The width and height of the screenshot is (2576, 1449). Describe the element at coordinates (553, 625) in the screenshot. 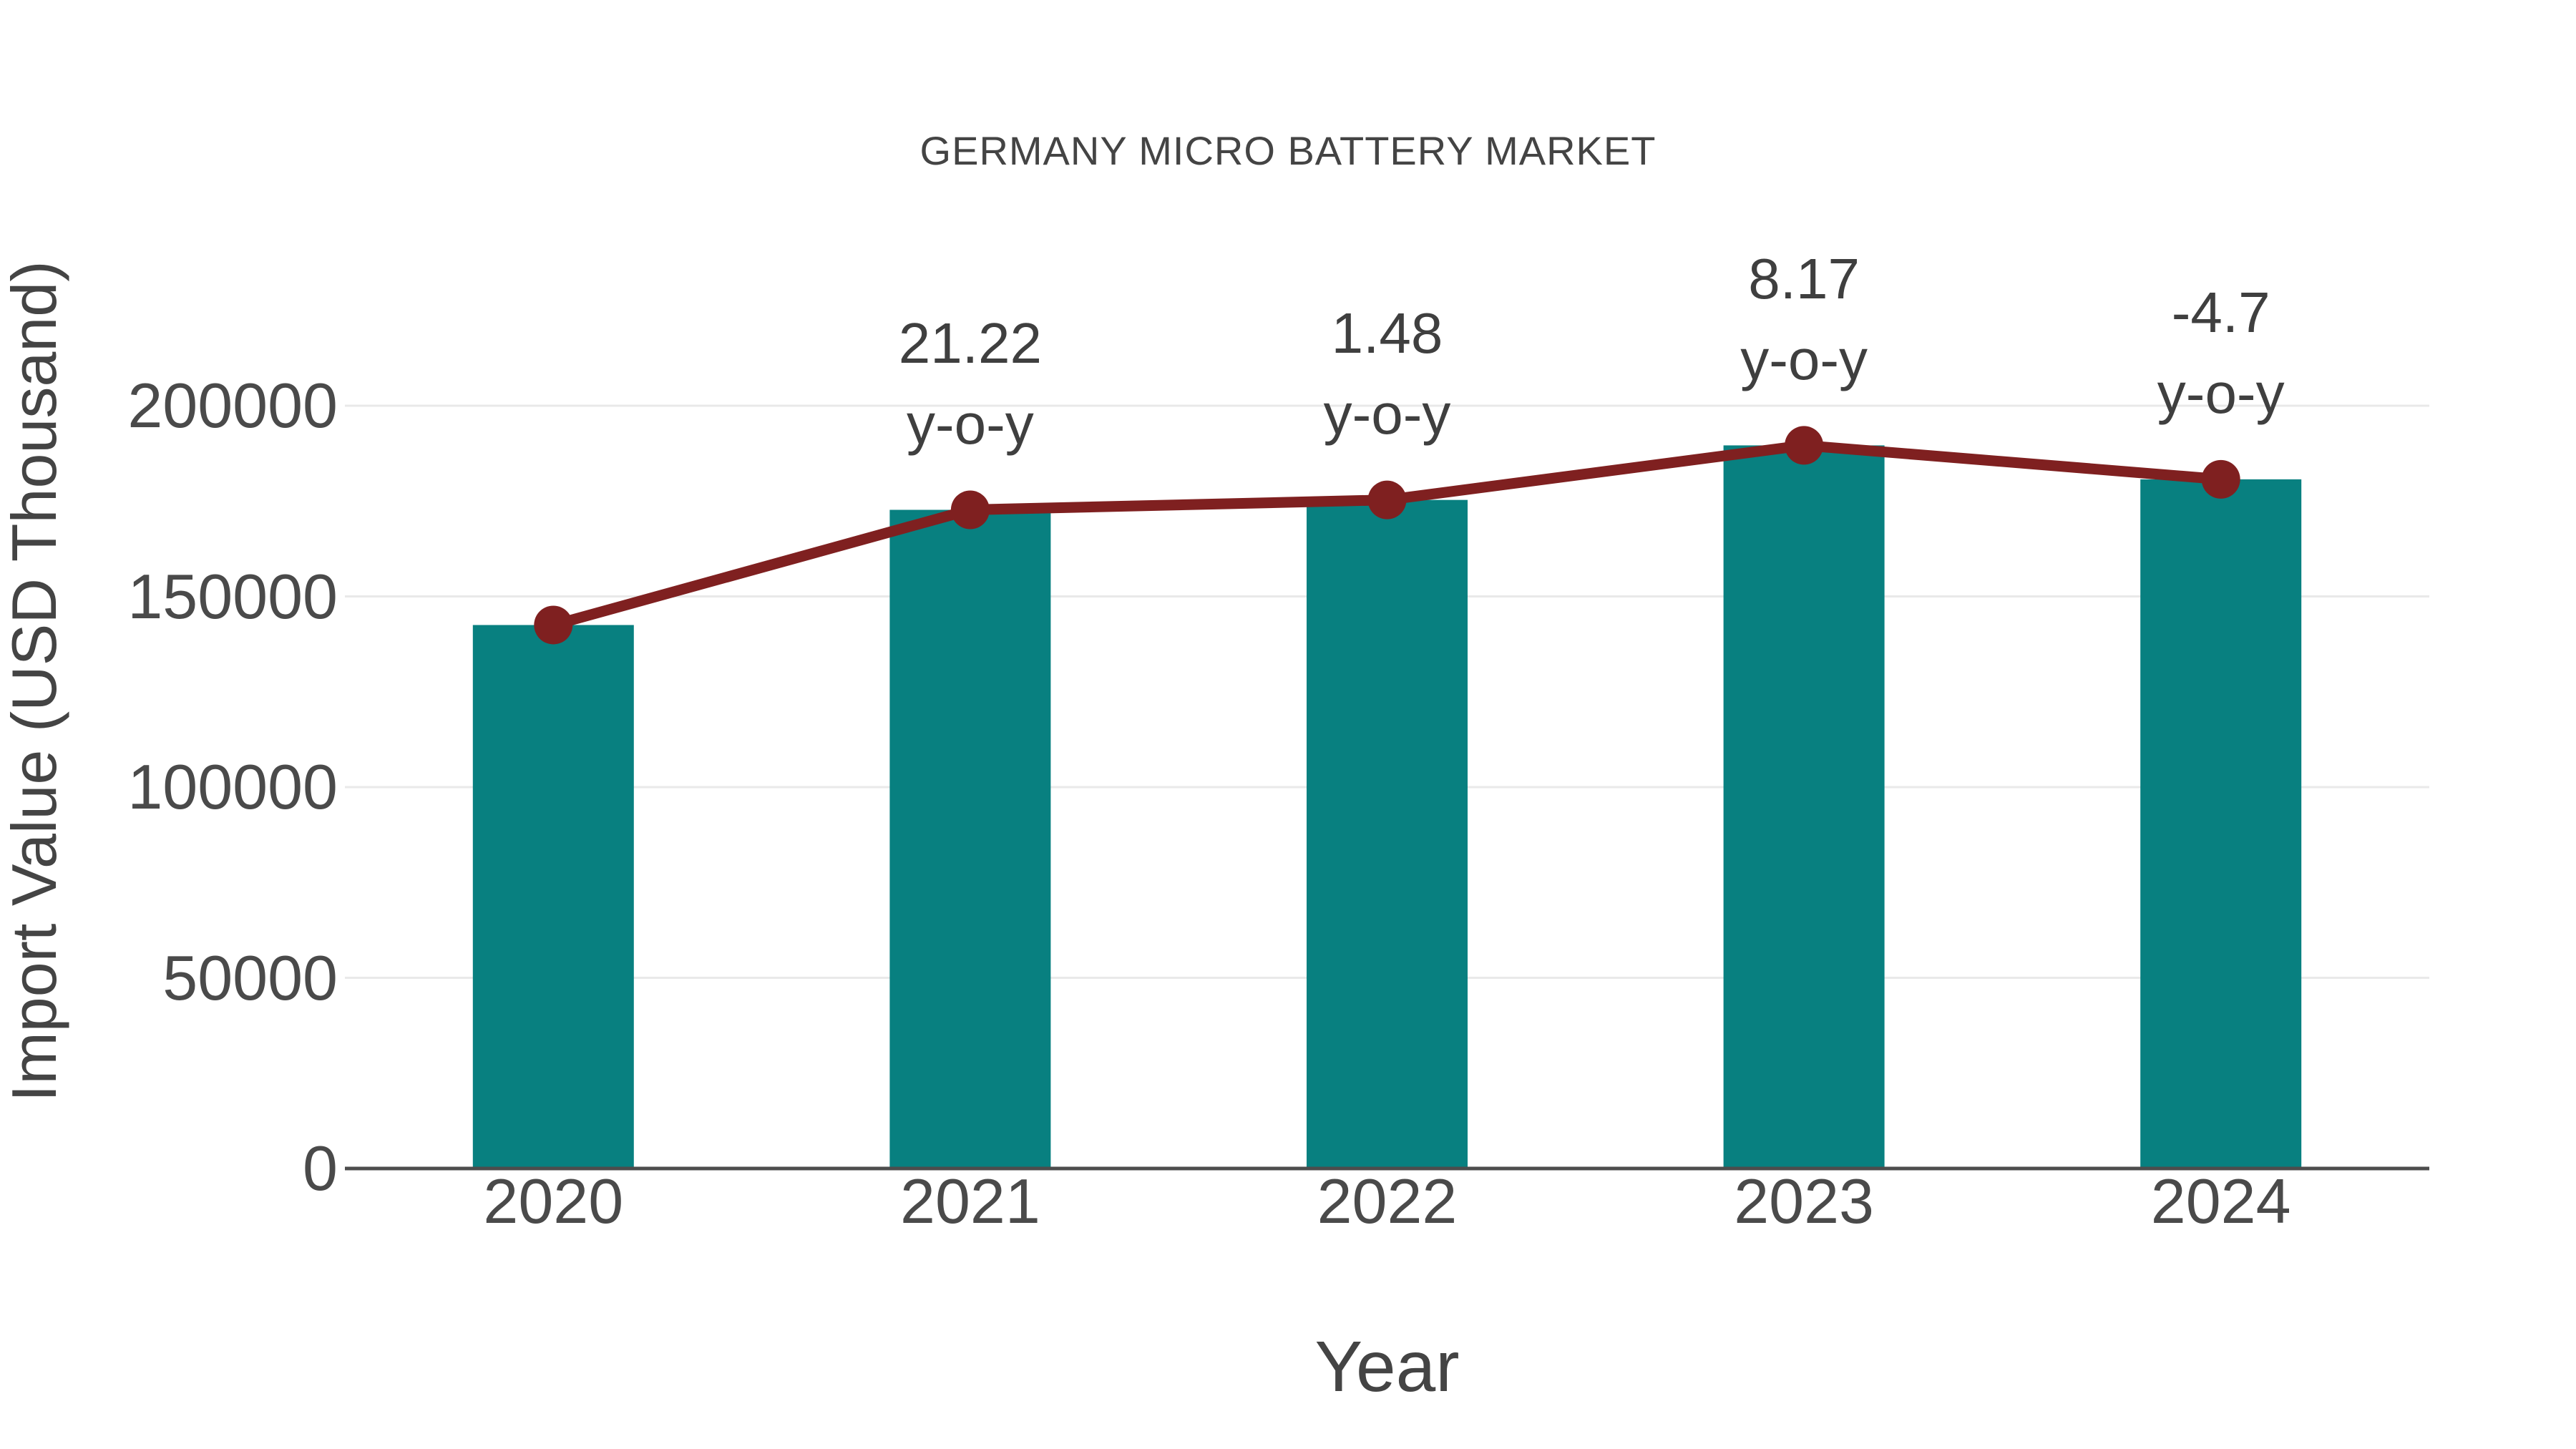

I see `trend-marker-2020` at that location.